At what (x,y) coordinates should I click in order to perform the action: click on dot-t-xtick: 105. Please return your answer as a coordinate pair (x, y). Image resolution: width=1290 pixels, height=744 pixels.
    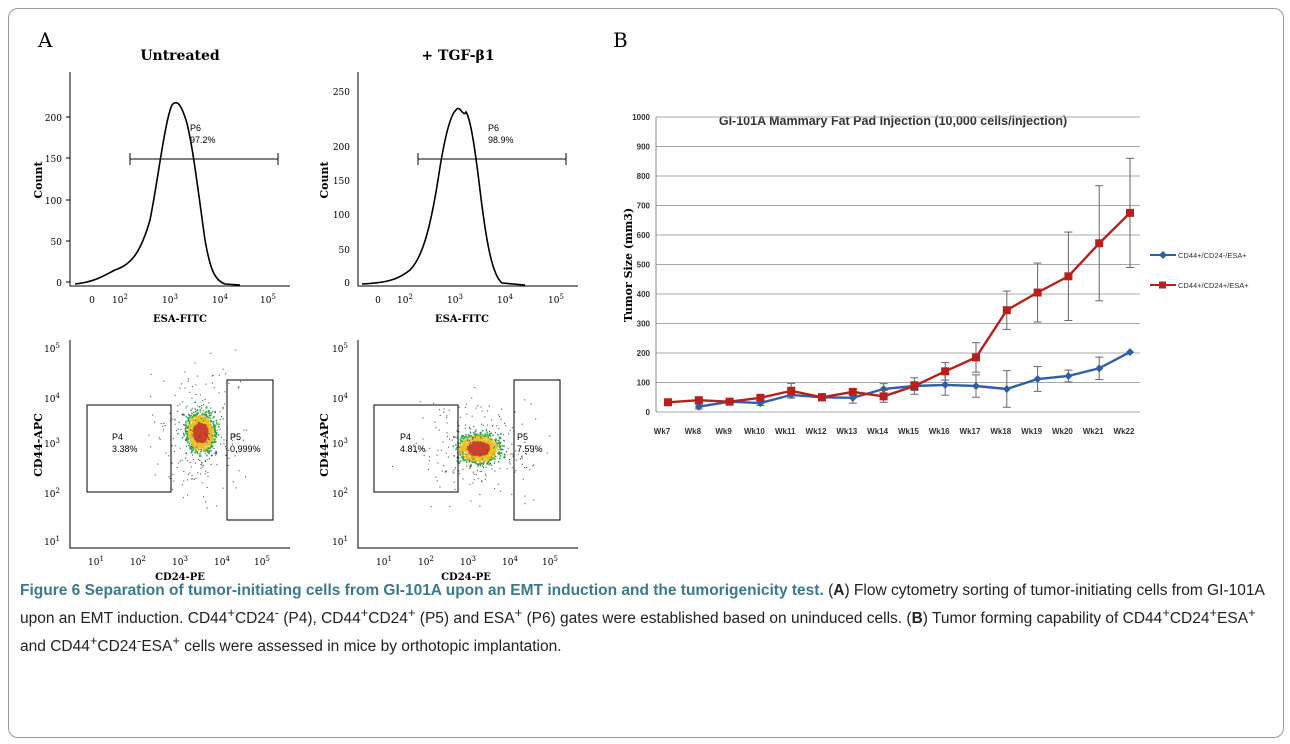
    Looking at the image, I should click on (550, 561).